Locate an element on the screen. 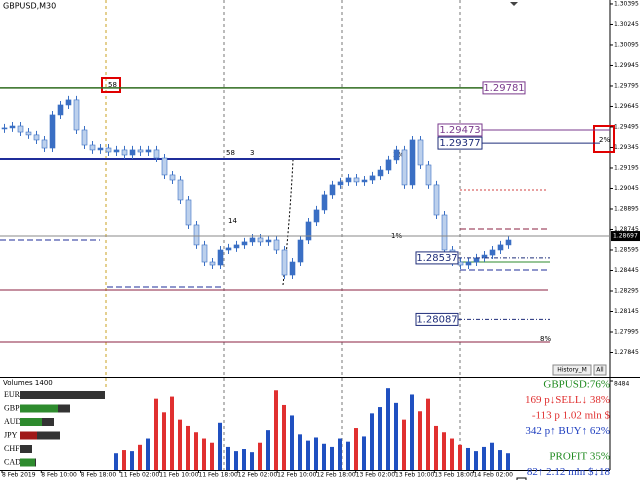  level-label: 1.29781 is located at coordinates (503, 88).